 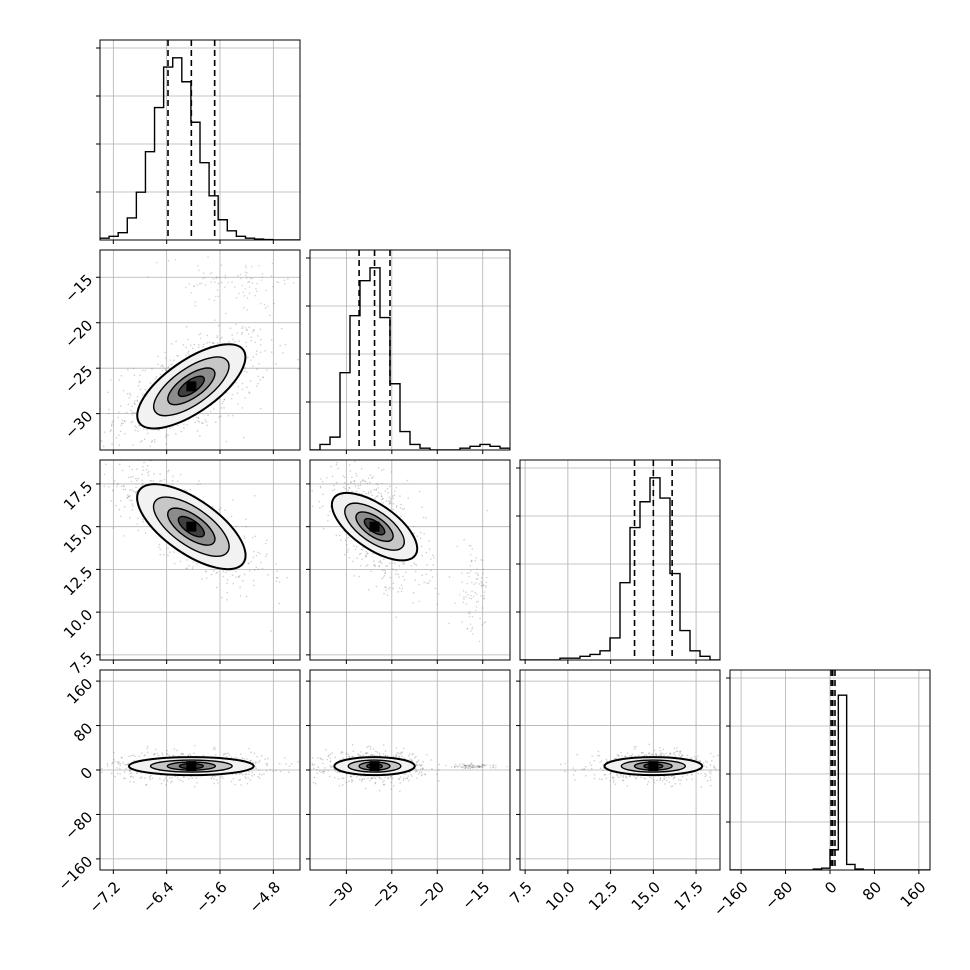 What do you see at coordinates (410, 358) in the screenshot?
I see `histogram-step` at bounding box center [410, 358].